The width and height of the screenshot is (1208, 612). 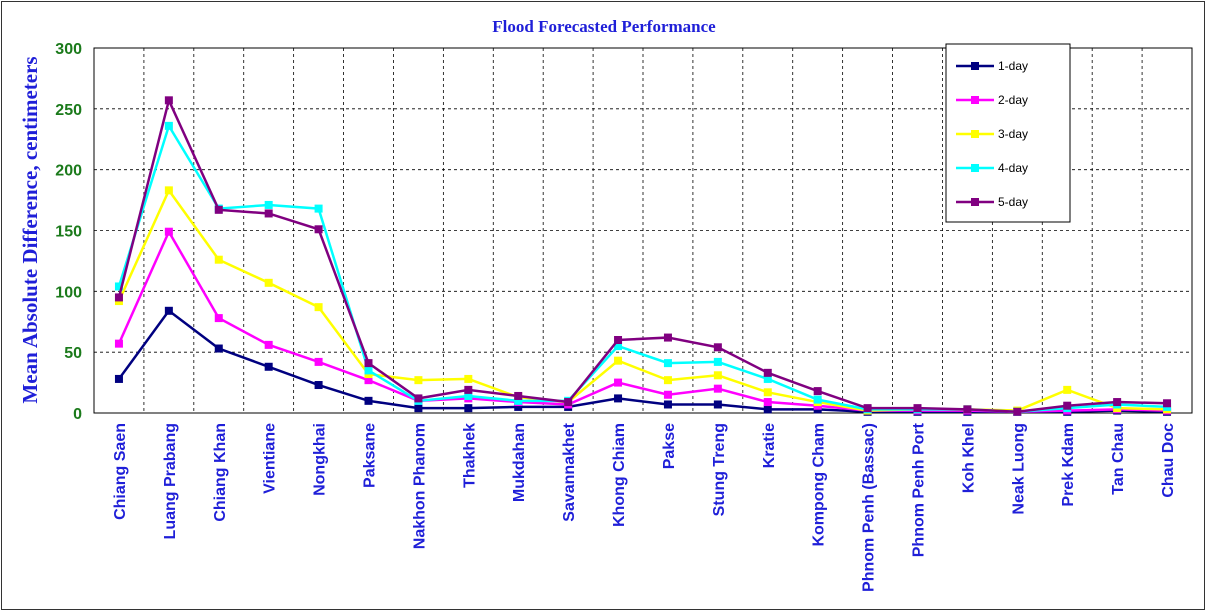 What do you see at coordinates (73, 353) in the screenshot?
I see `y-tick-label: 50` at bounding box center [73, 353].